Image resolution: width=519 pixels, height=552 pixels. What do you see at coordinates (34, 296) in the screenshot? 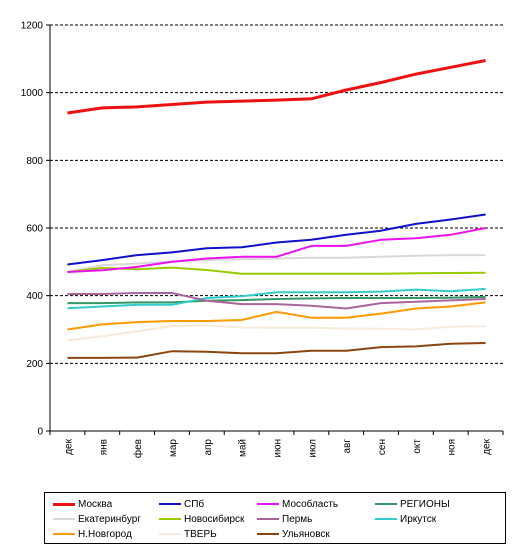
I see `y-tick-label: 400` at bounding box center [34, 296].